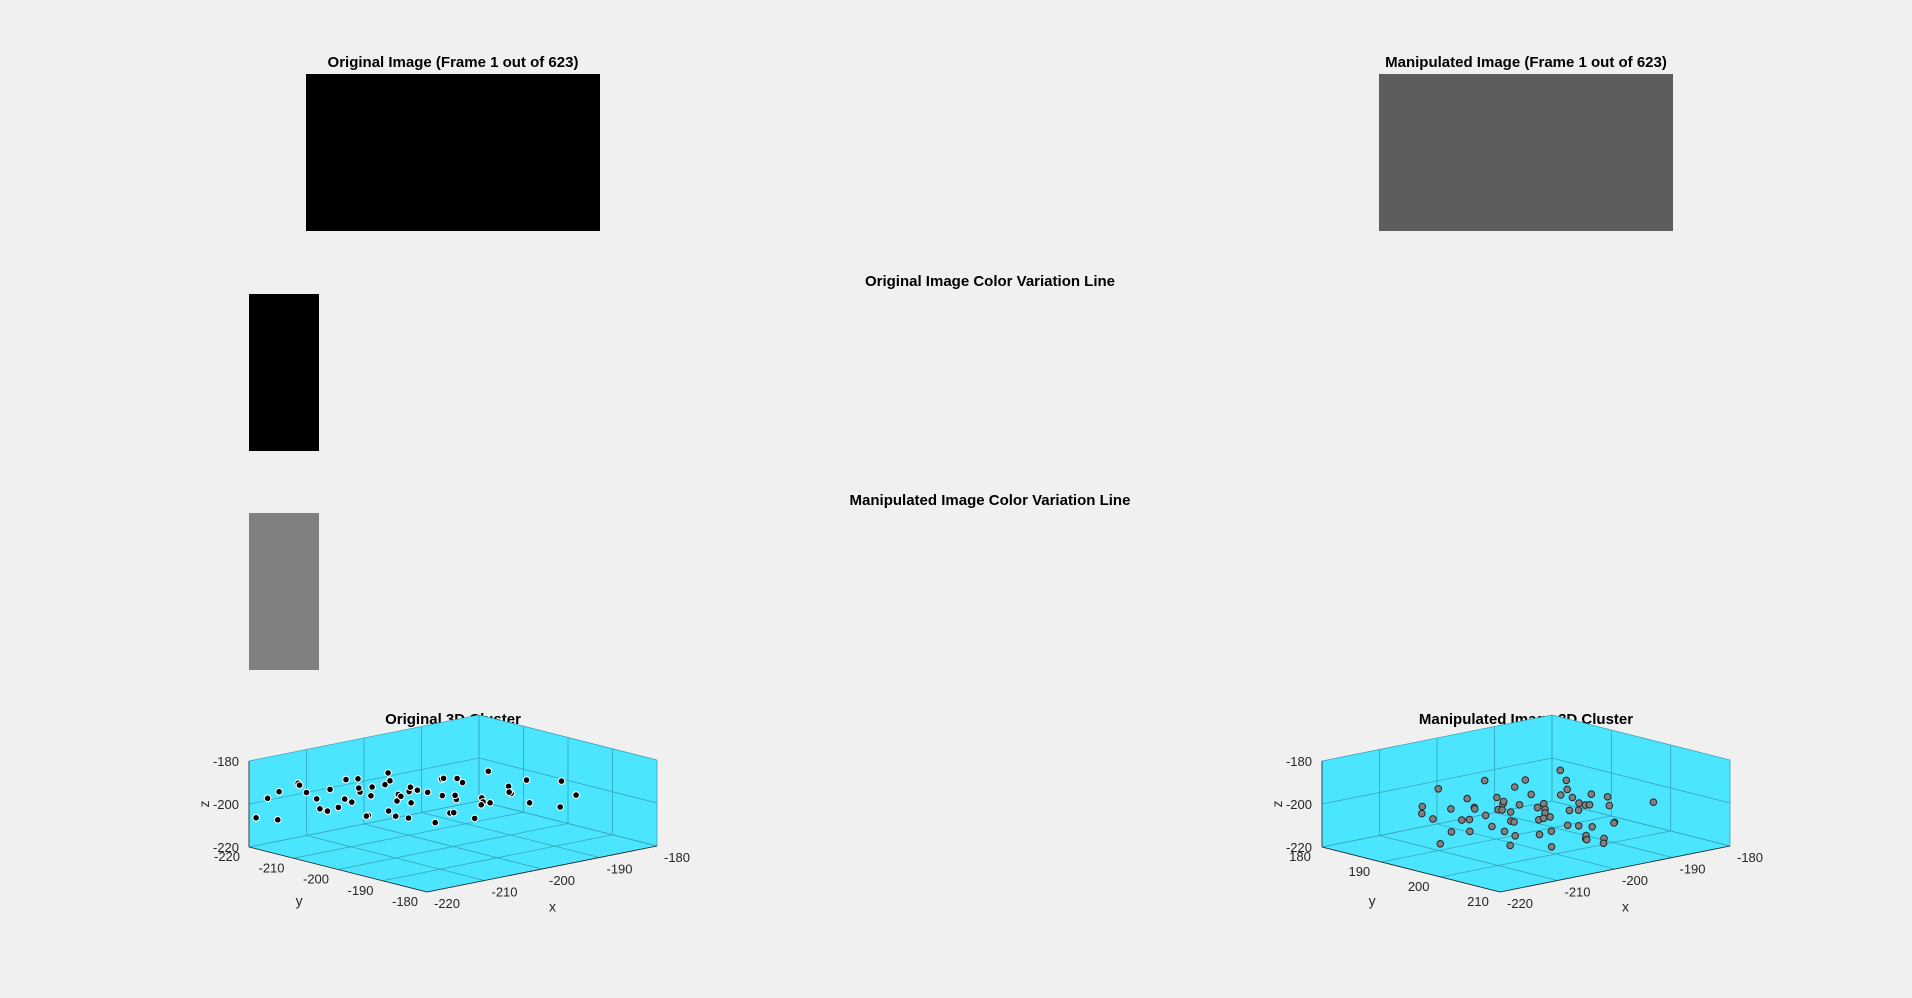 The height and width of the screenshot is (998, 1912). I want to click on manipulated-color-swatch, so click(284, 591).